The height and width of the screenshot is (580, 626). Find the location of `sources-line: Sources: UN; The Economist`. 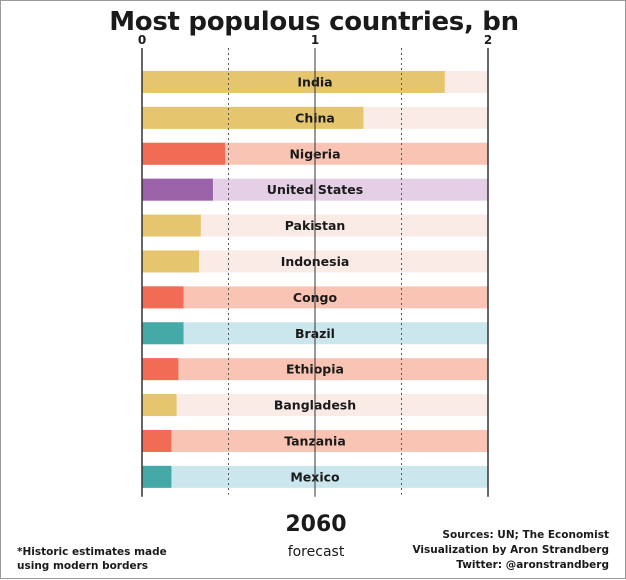

sources-line: Sources: UN; The Economist is located at coordinates (525, 535).